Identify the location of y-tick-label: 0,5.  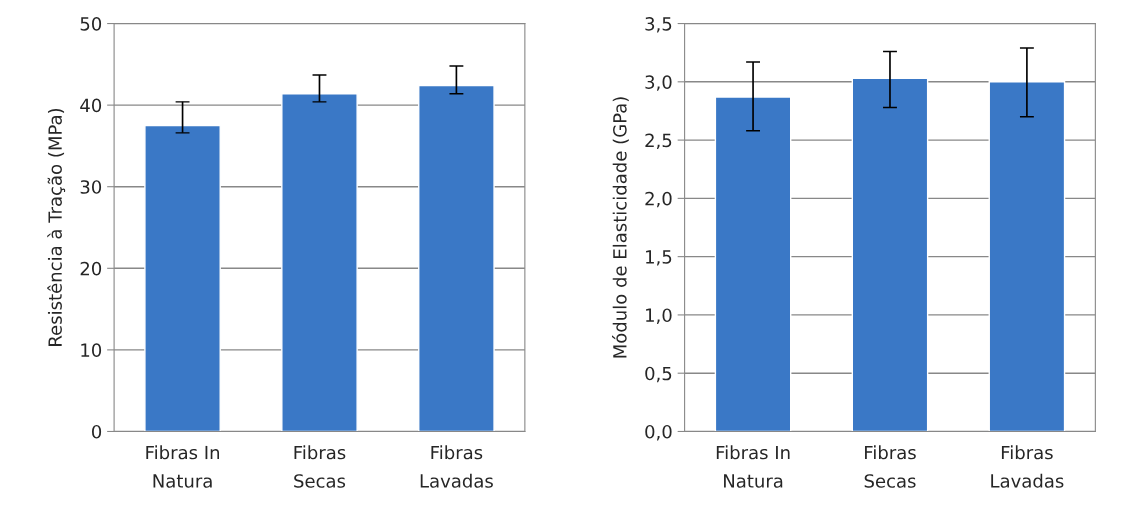
(658, 374).